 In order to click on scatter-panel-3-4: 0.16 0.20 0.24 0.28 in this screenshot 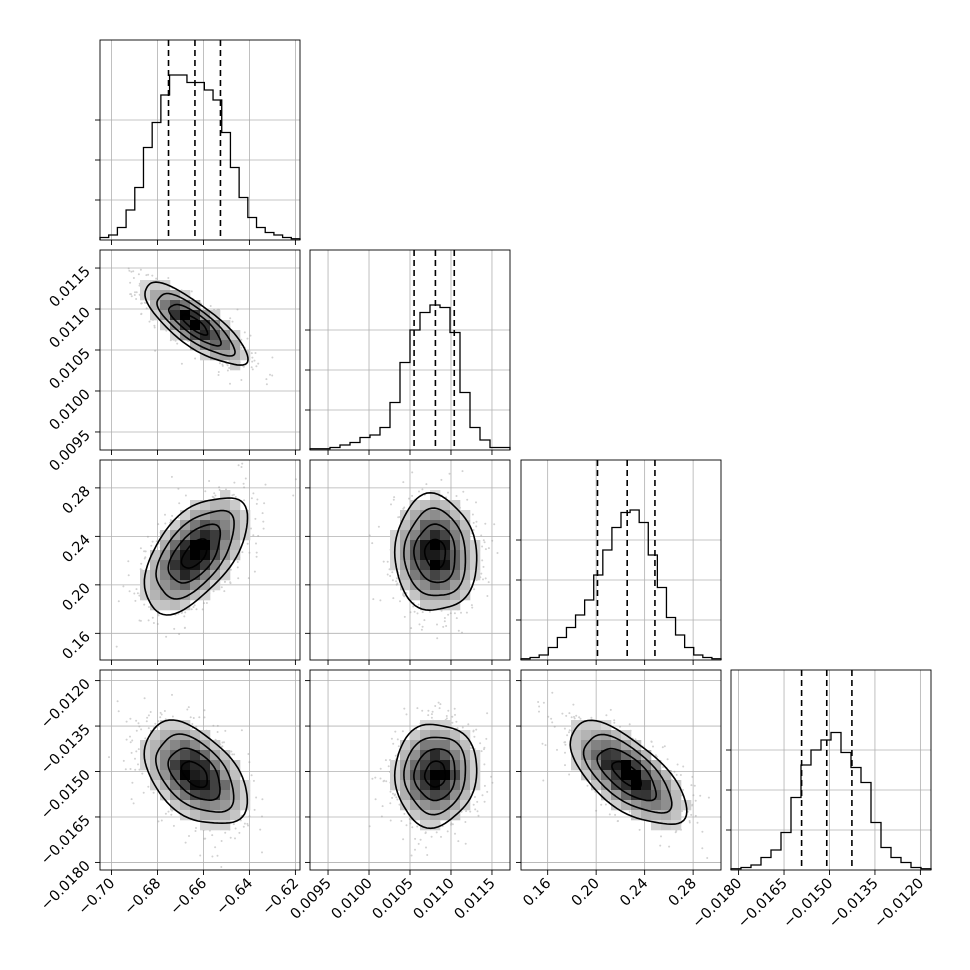, I will do `click(619, 789)`.